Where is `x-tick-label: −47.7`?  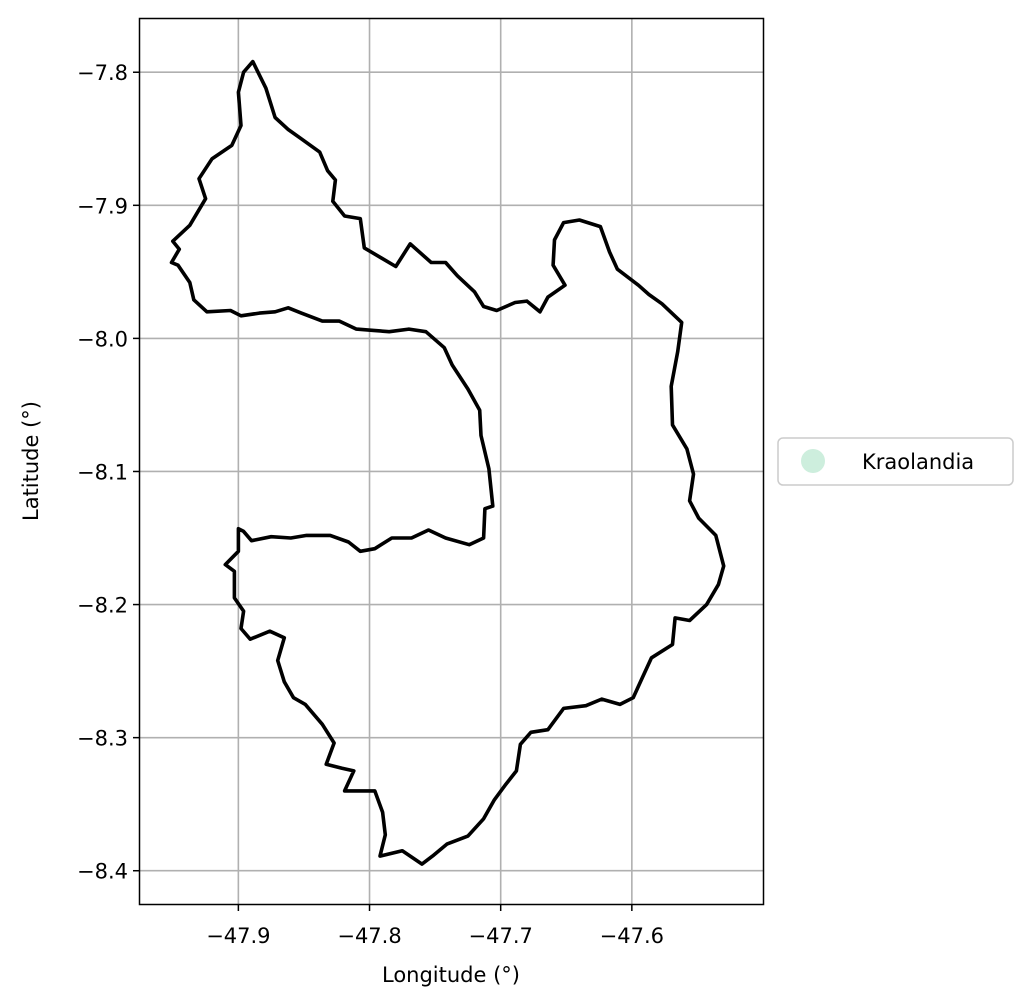
x-tick-label: −47.7 is located at coordinates (501, 936).